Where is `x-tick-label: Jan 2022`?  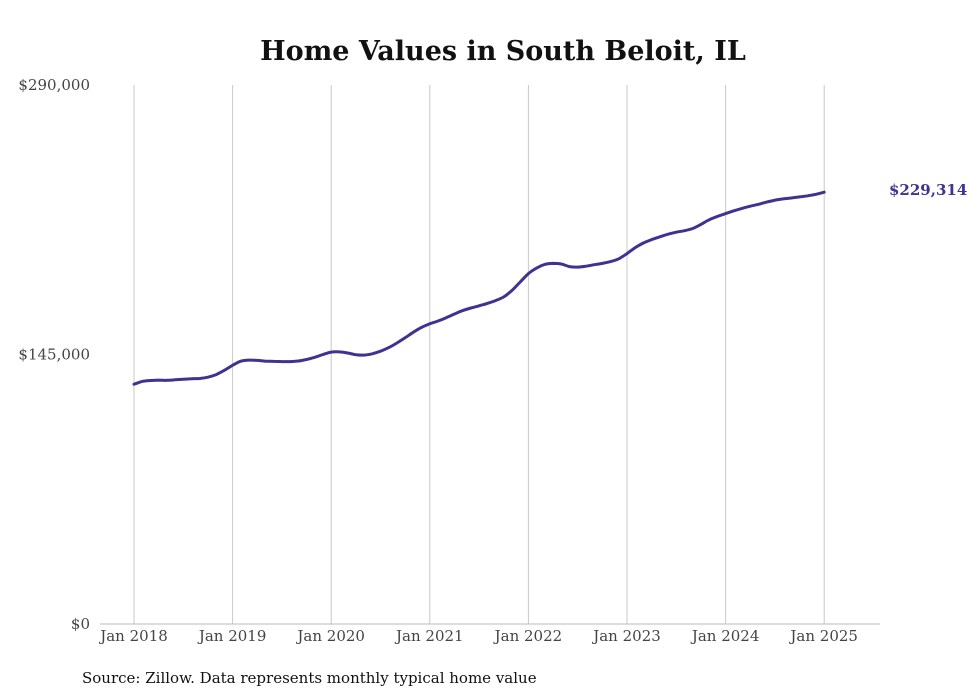
x-tick-label: Jan 2022 is located at coordinates (528, 636).